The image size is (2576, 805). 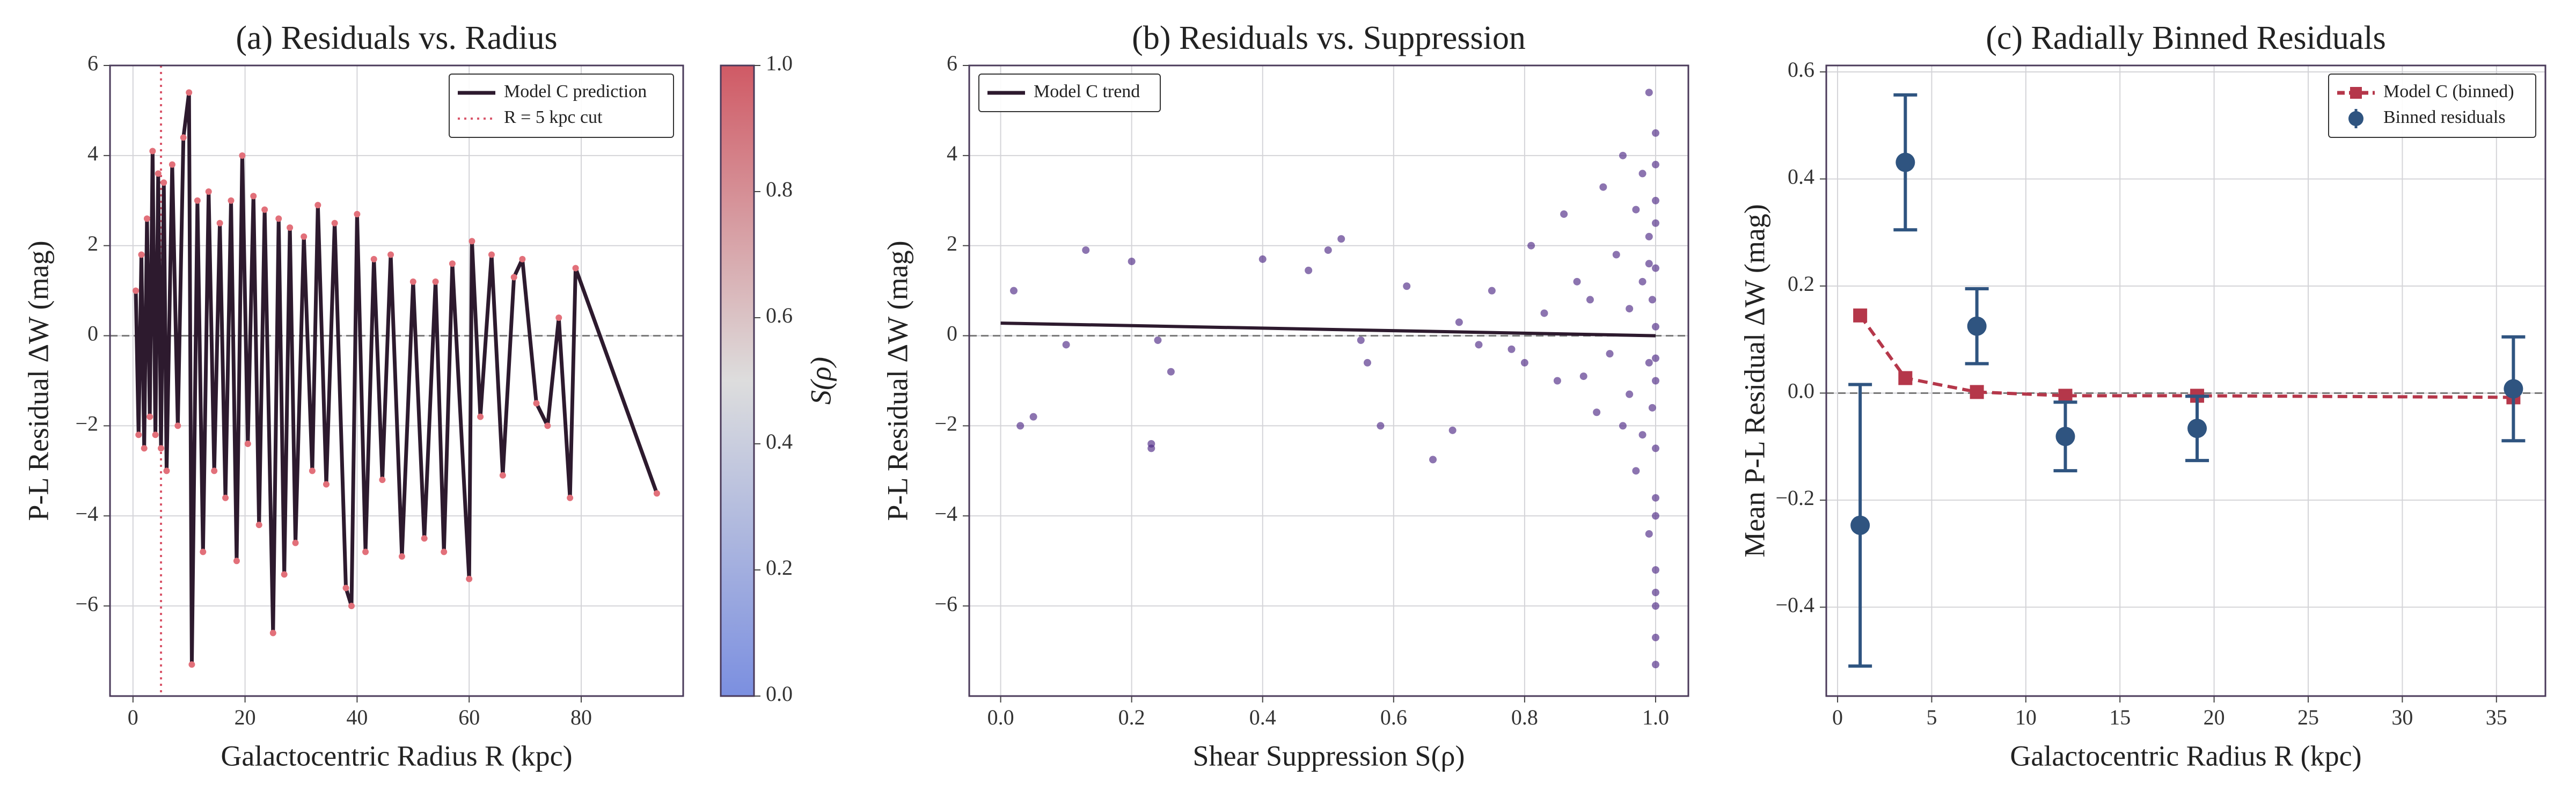 What do you see at coordinates (575, 91) in the screenshot?
I see `legend-label: Model C prediction` at bounding box center [575, 91].